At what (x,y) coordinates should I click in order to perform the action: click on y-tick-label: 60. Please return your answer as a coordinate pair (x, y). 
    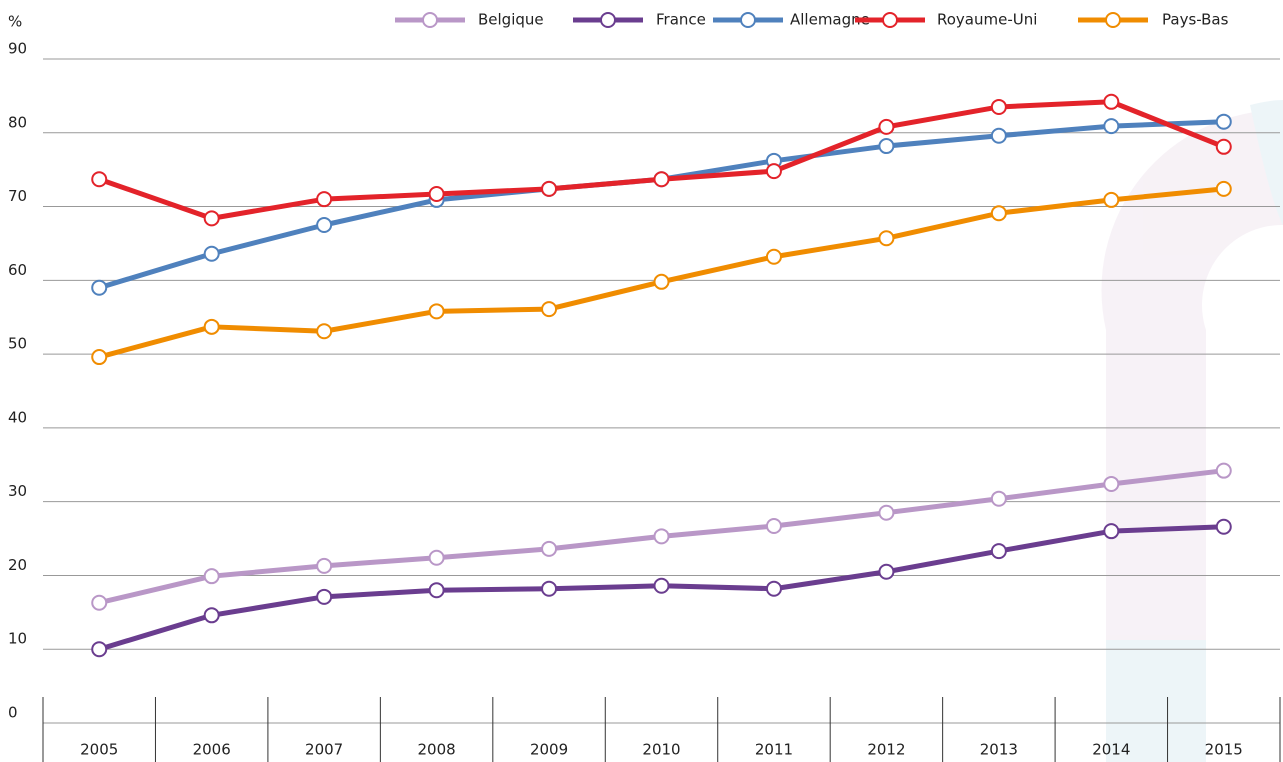
    Looking at the image, I should click on (17, 270).